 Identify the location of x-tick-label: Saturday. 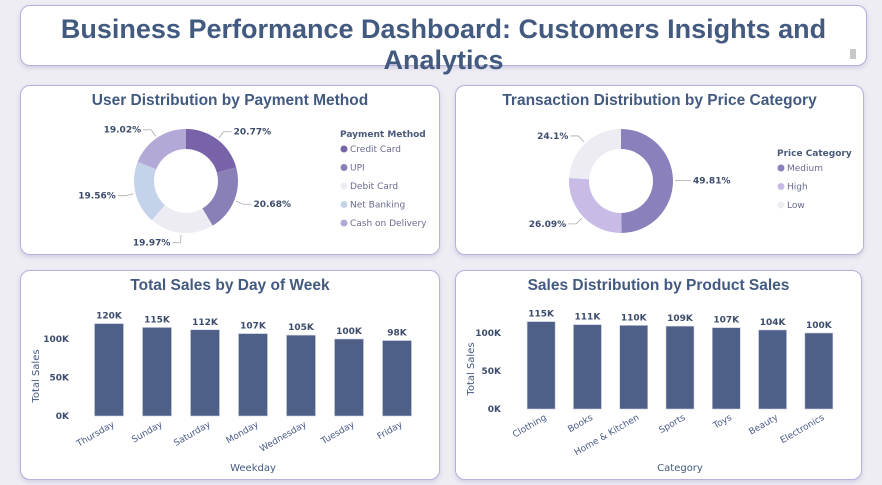
(192, 434).